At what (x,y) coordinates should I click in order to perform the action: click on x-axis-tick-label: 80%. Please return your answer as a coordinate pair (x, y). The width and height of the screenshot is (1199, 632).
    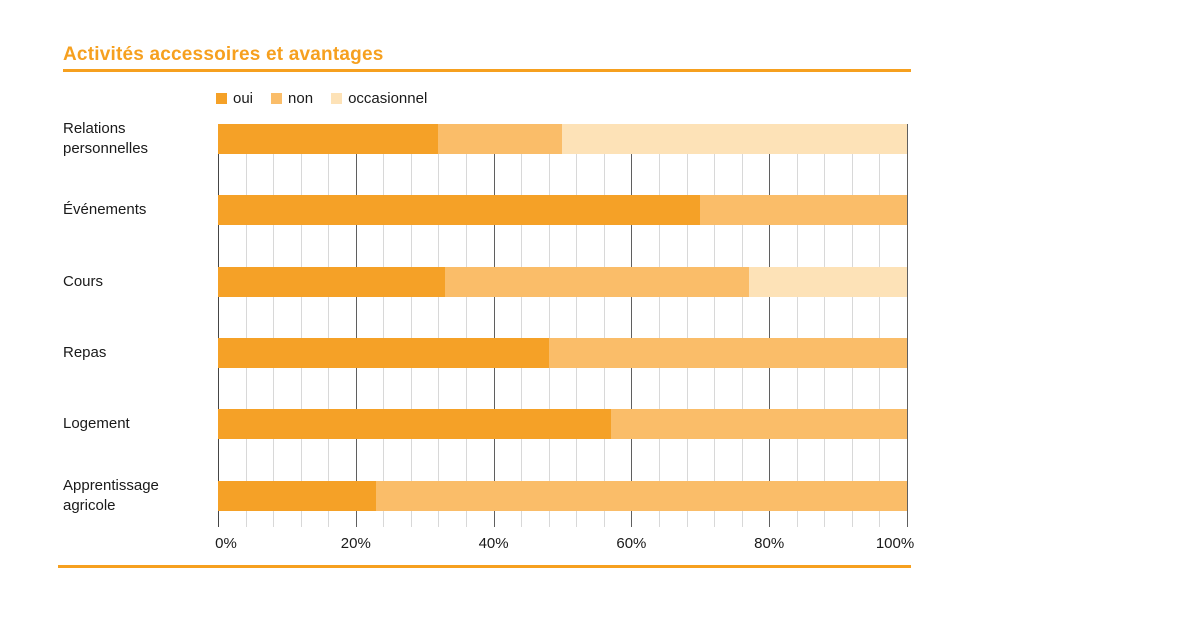
    Looking at the image, I should click on (769, 543).